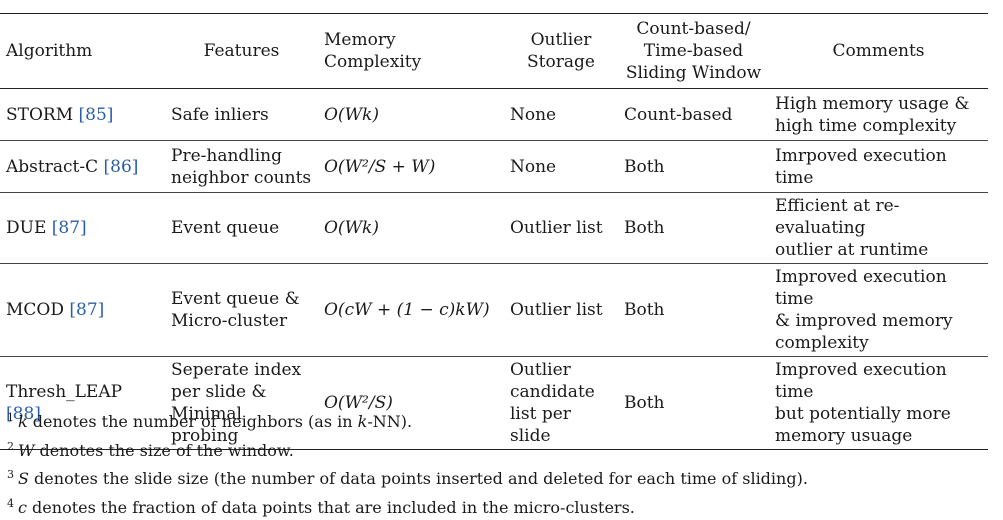 This screenshot has height=520, width=1003. I want to click on comments-line: High memory usage &, so click(878, 104).